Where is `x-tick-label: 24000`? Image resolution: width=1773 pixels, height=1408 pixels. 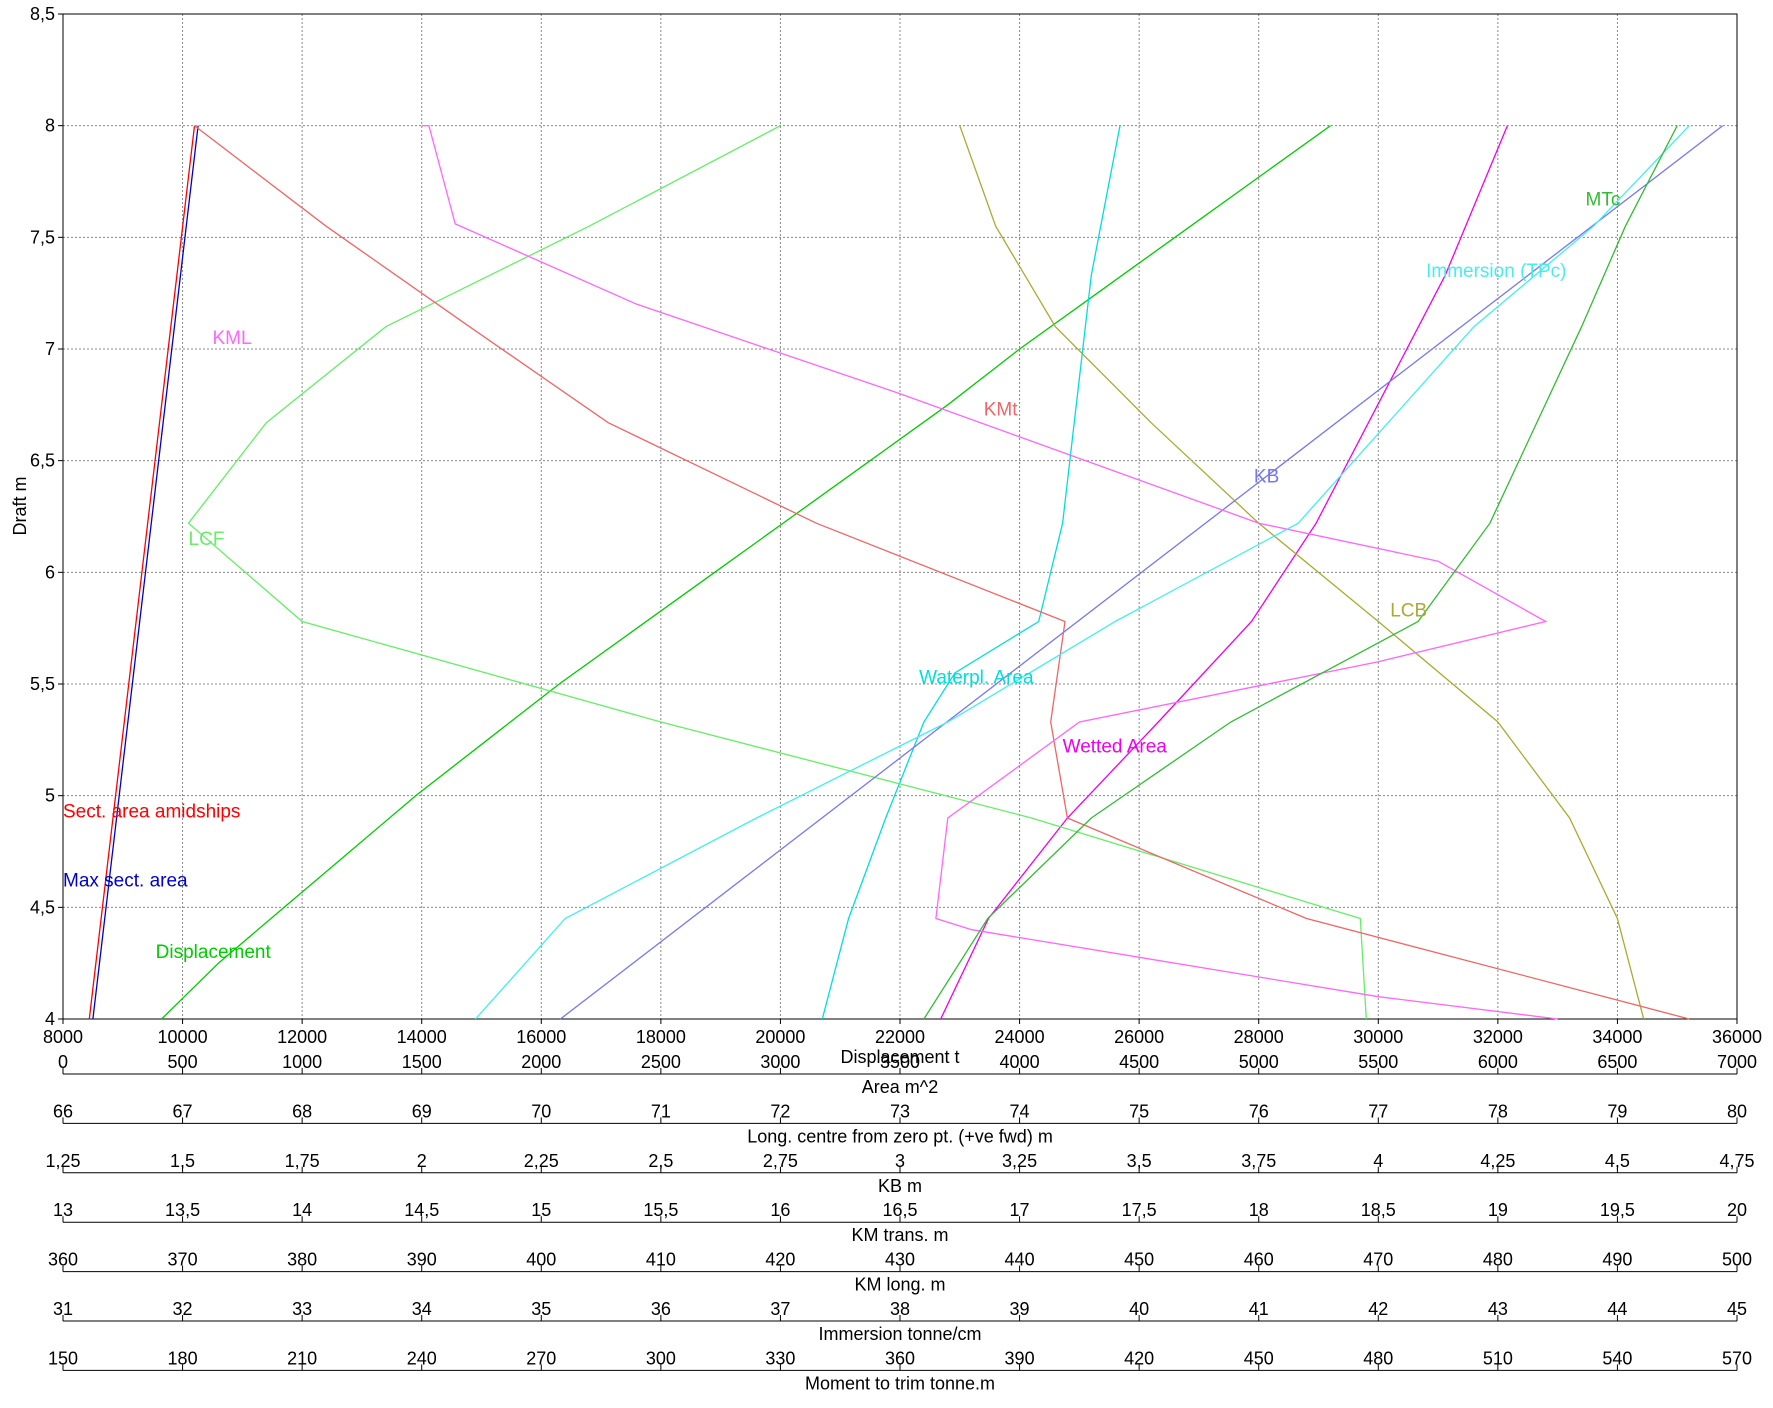
x-tick-label: 24000 is located at coordinates (1020, 1037).